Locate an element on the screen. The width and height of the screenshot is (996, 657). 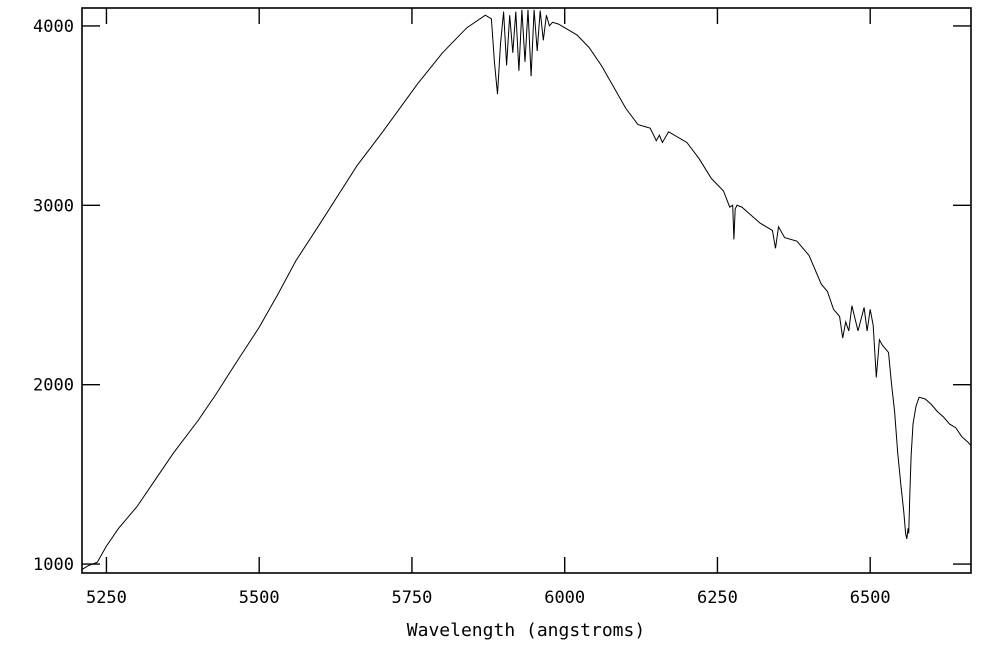
y-tick-label: 2000 is located at coordinates (53, 386).